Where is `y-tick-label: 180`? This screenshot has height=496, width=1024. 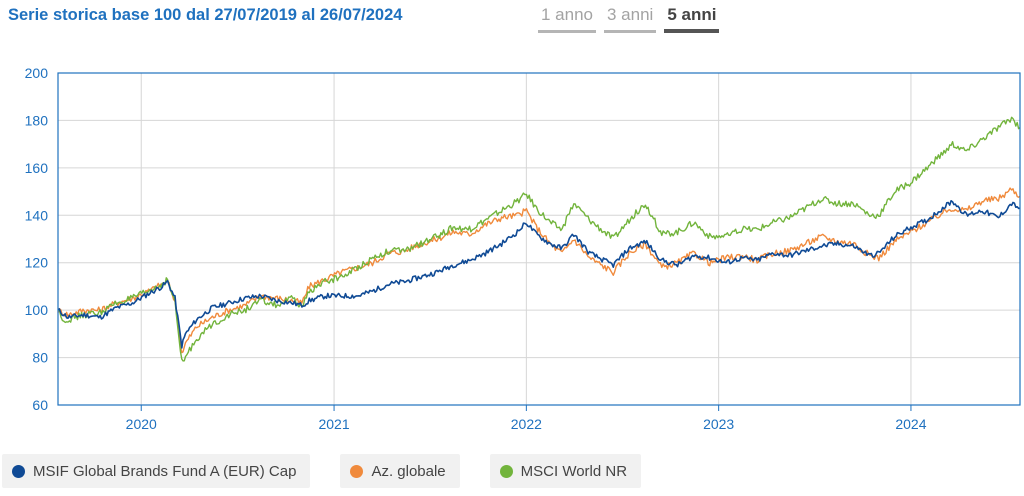 y-tick-label: 180 is located at coordinates (37, 120).